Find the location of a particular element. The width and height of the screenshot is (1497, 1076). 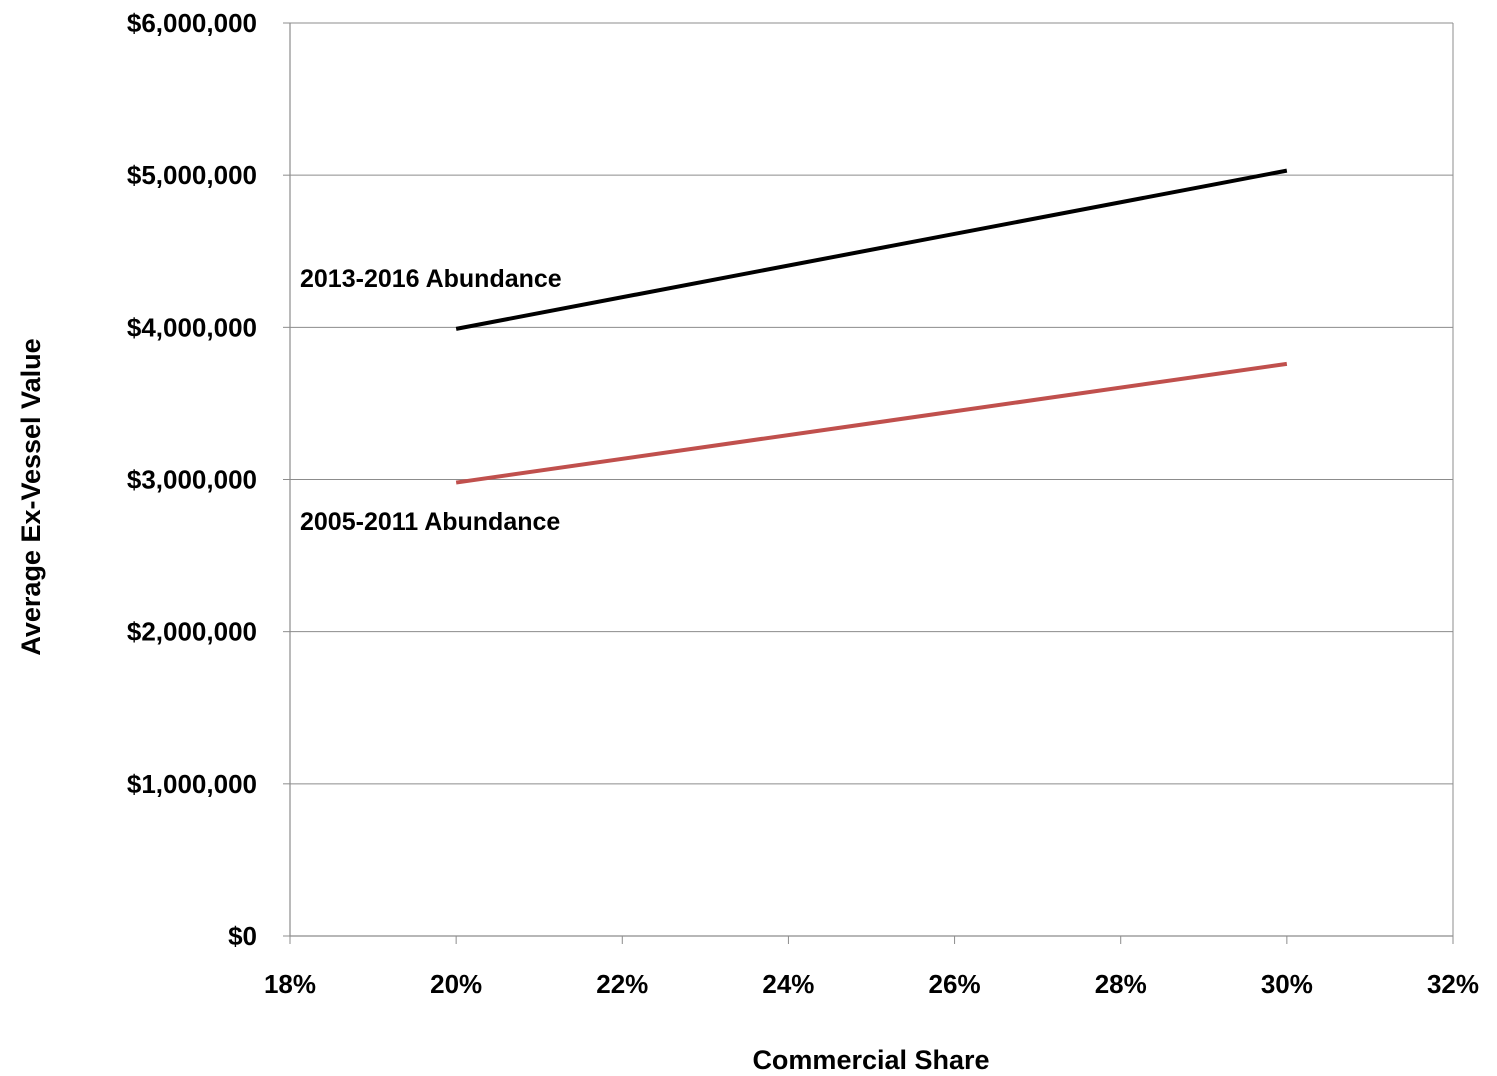

x-tick-label: 32% is located at coordinates (1453, 984).